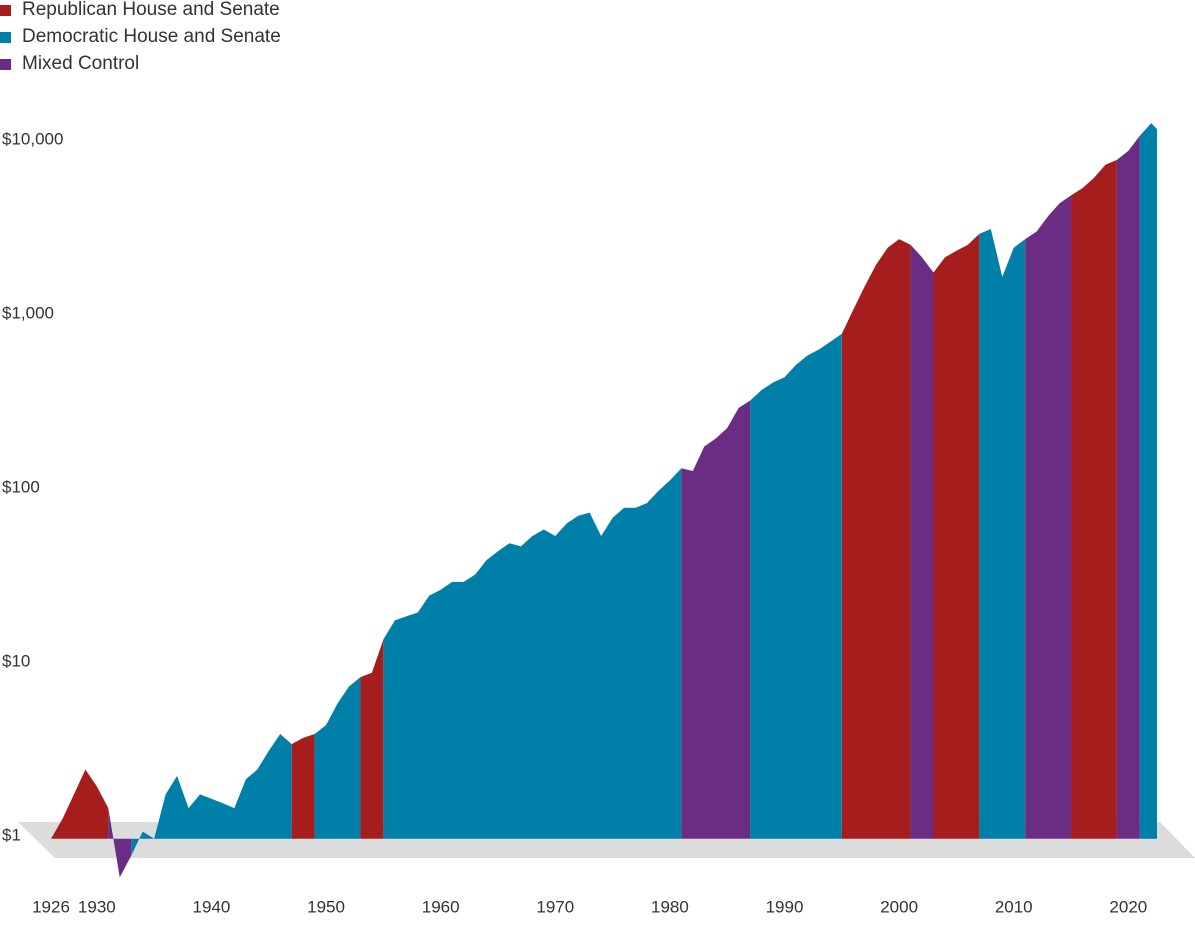  What do you see at coordinates (899, 906) in the screenshot?
I see `x-tick-label: 2000` at bounding box center [899, 906].